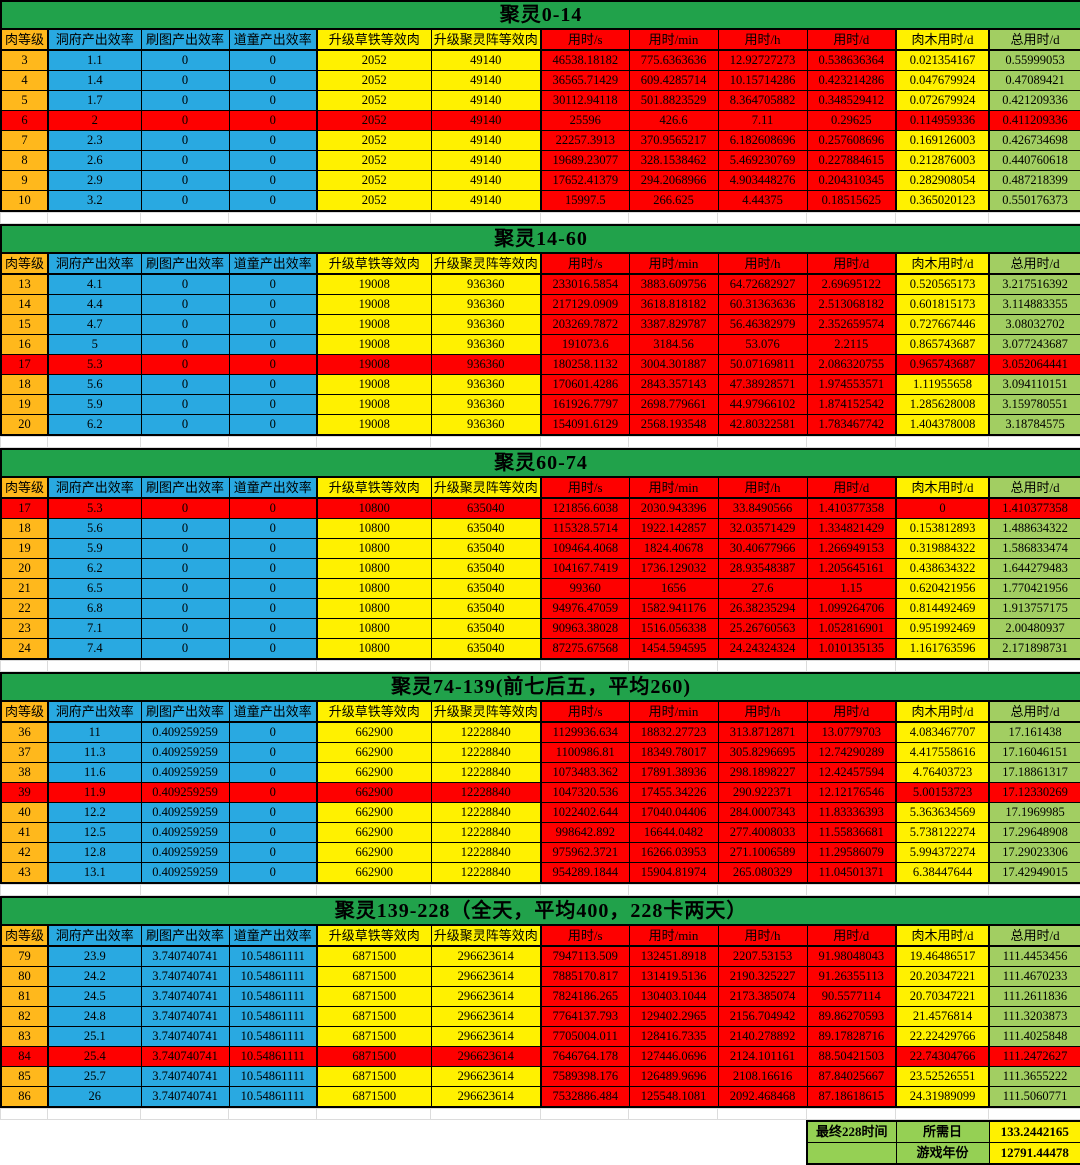 This screenshot has height=1165, width=1080. I want to click on cell: 998642.892, so click(585, 833).